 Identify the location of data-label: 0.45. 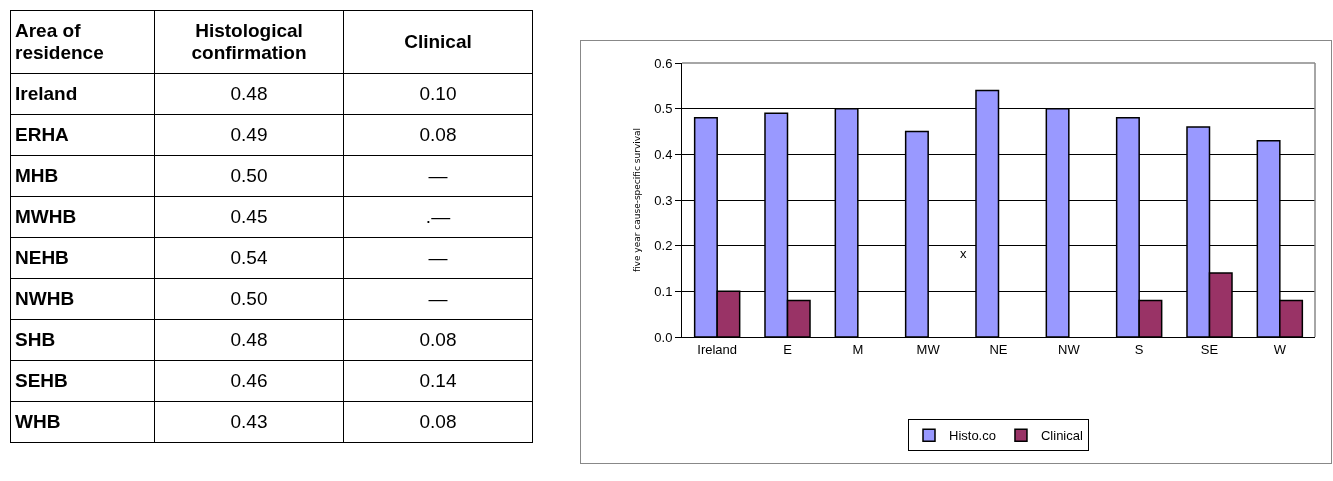
(249, 217).